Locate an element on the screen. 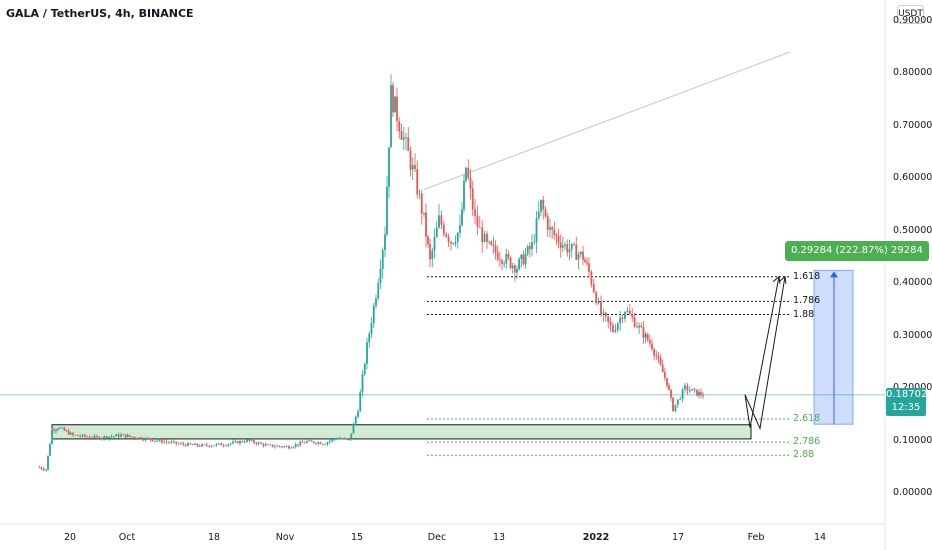 This screenshot has height=550, width=932. price-tick-label: 0.30000 is located at coordinates (912, 335).